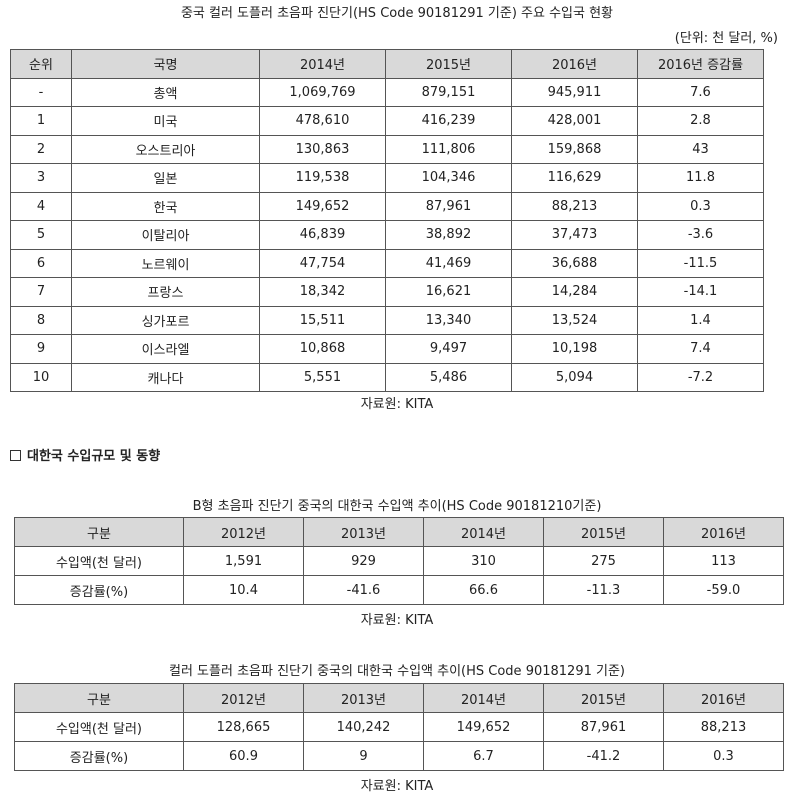 The height and width of the screenshot is (795, 794). I want to click on table1-header-cell: 2016년 증감률, so click(700, 64).